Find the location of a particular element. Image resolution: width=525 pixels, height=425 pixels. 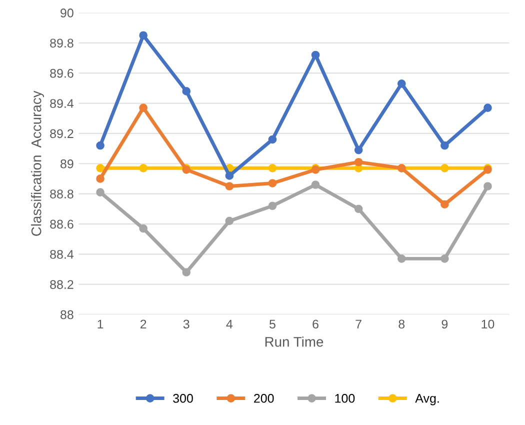

x-tick-label: 10 is located at coordinates (488, 324).